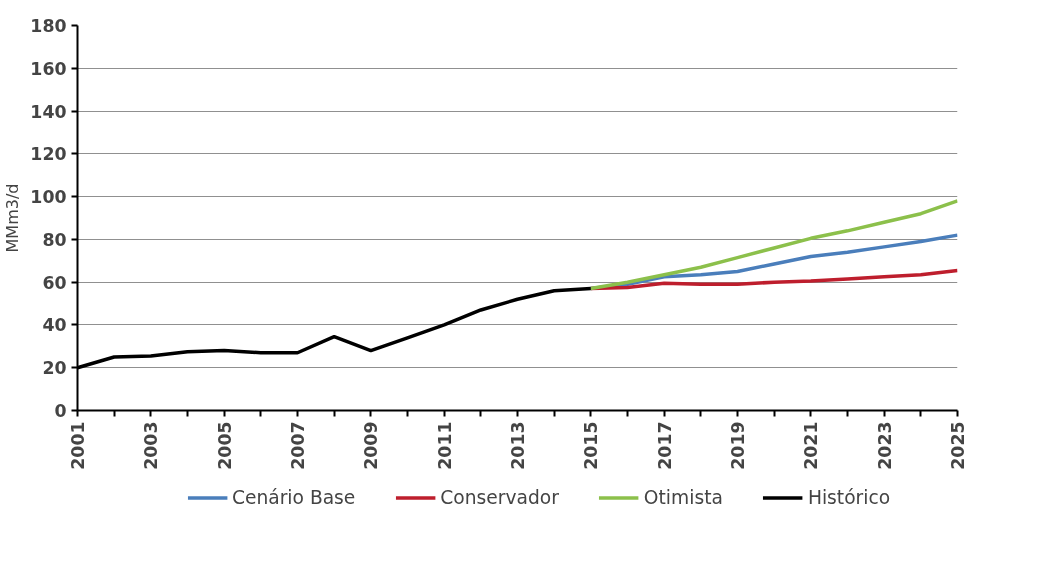 This screenshot has height=579, width=1041. Describe the element at coordinates (499, 497) in the screenshot. I see `legend-label: Conservador` at that location.